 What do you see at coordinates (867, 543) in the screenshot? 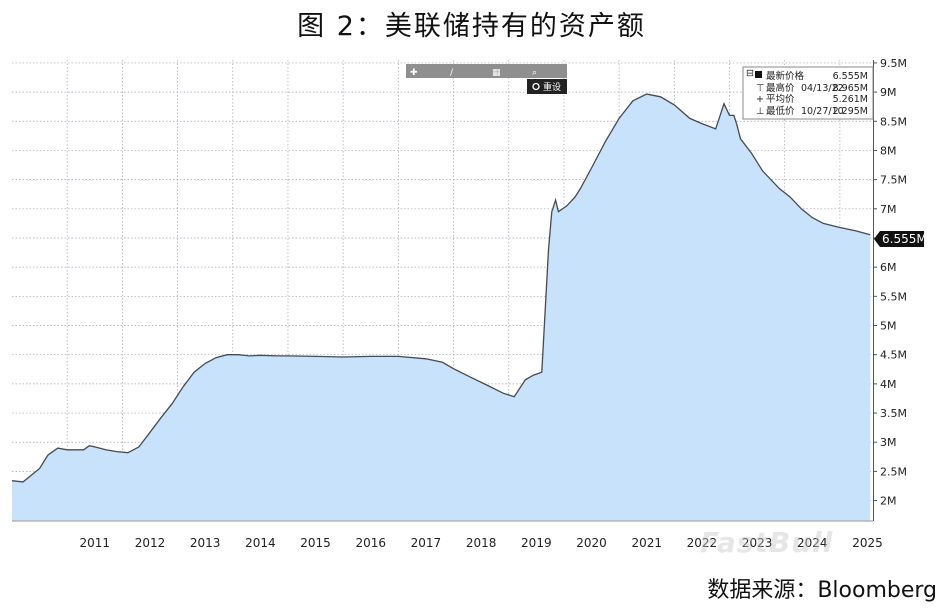
I see `x-tick-label: 2025` at bounding box center [867, 543].